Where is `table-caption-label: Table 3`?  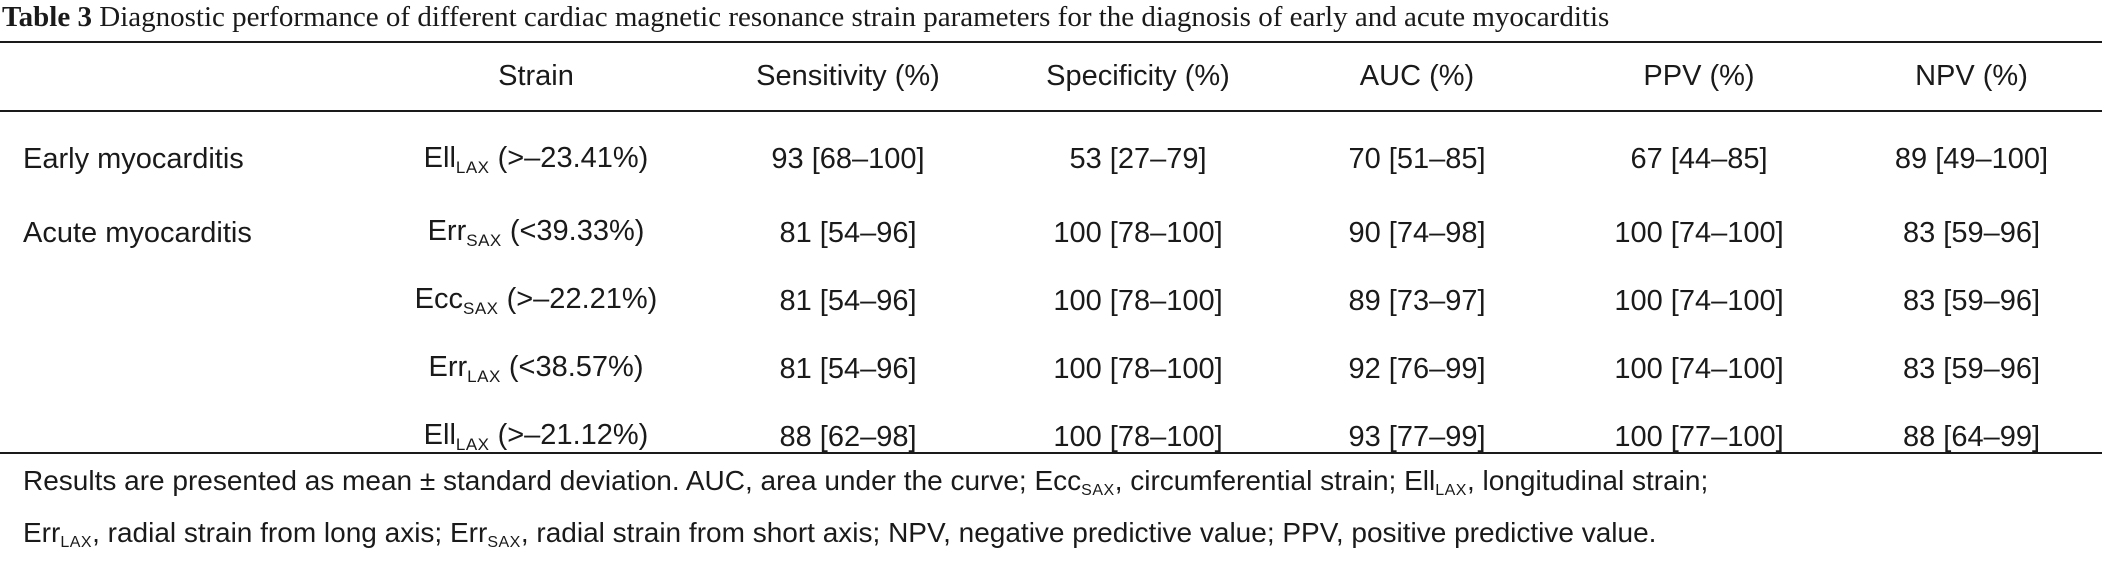
table-caption-label: Table 3 is located at coordinates (47, 17).